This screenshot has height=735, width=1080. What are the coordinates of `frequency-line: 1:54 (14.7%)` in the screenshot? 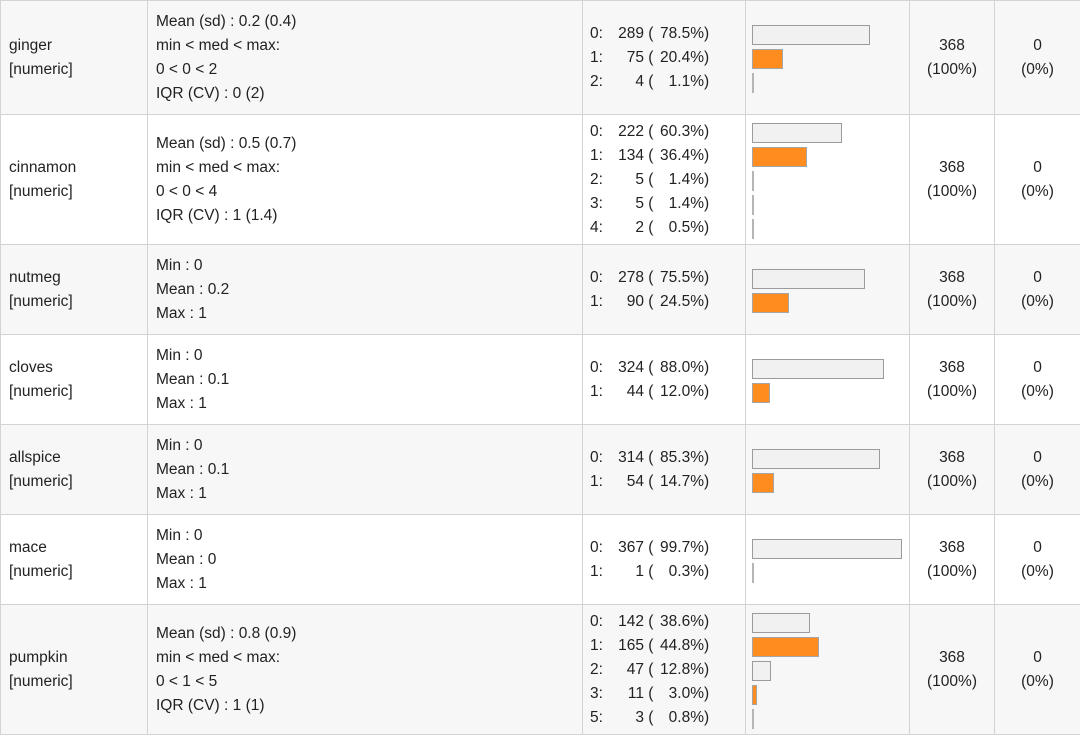 It's located at (667, 482).